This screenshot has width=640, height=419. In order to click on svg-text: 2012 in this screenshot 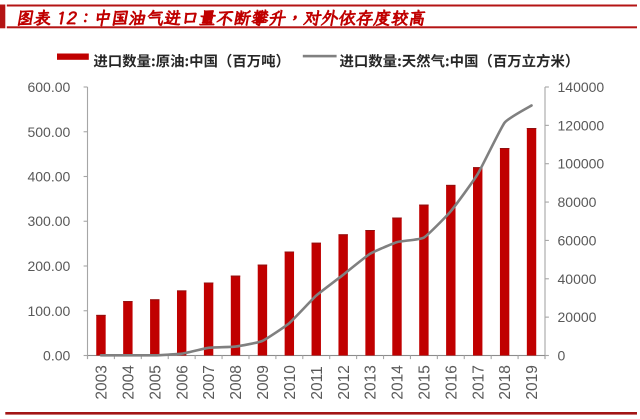, I will do `click(344, 382)`.